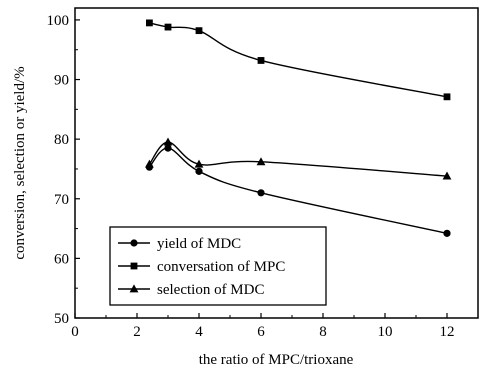 This screenshot has height=371, width=483. What do you see at coordinates (134, 266) in the screenshot?
I see `legend-marker-conversation-of-mpc` at bounding box center [134, 266].